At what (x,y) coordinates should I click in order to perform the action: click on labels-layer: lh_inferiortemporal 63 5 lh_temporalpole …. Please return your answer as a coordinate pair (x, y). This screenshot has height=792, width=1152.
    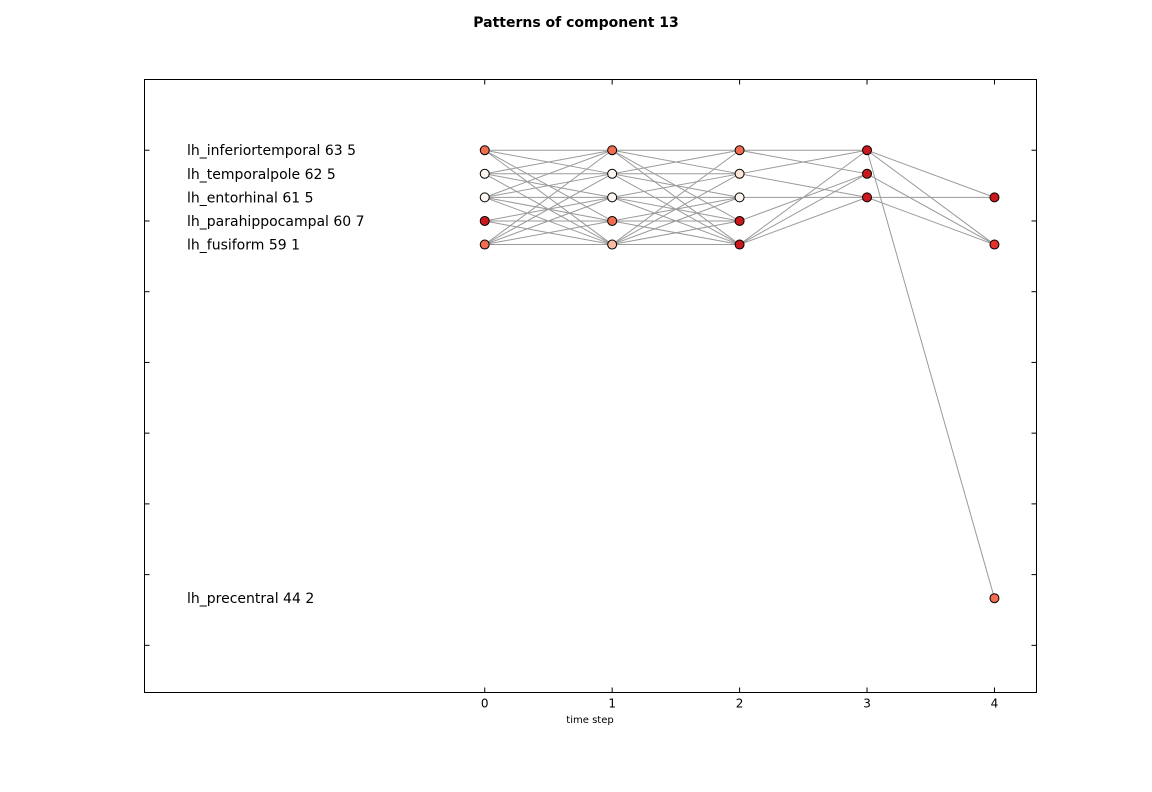
    Looking at the image, I should click on (276, 375).